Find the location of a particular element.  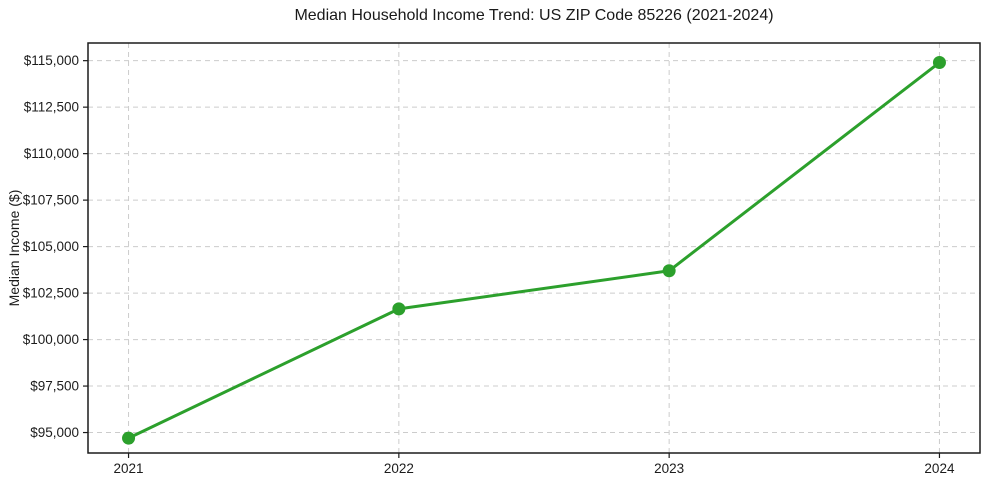

y-axis-label: Median Income ($) is located at coordinates (14, 248).